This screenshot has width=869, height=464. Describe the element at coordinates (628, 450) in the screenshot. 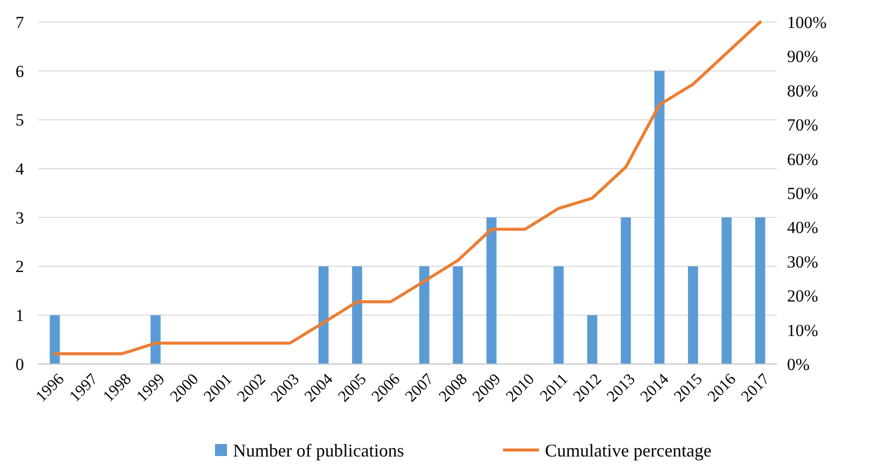

I see `legend-label: Cumulative percentage` at that location.